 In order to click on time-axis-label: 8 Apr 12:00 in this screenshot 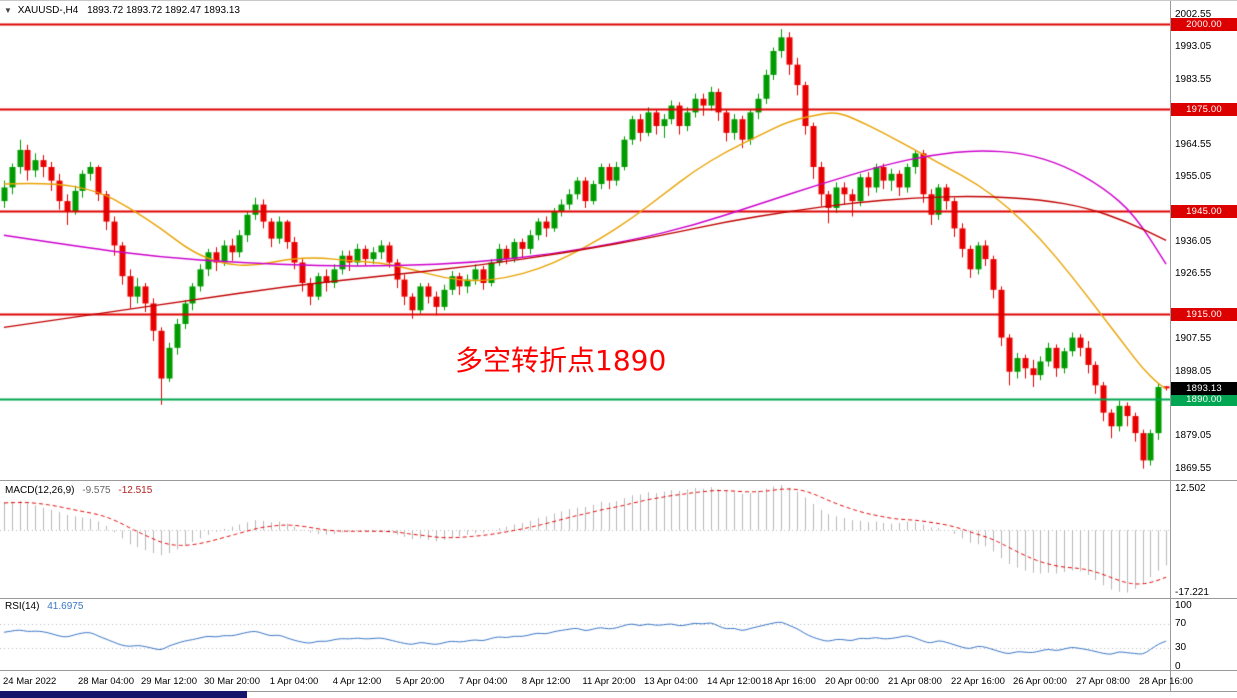, I will do `click(546, 681)`.